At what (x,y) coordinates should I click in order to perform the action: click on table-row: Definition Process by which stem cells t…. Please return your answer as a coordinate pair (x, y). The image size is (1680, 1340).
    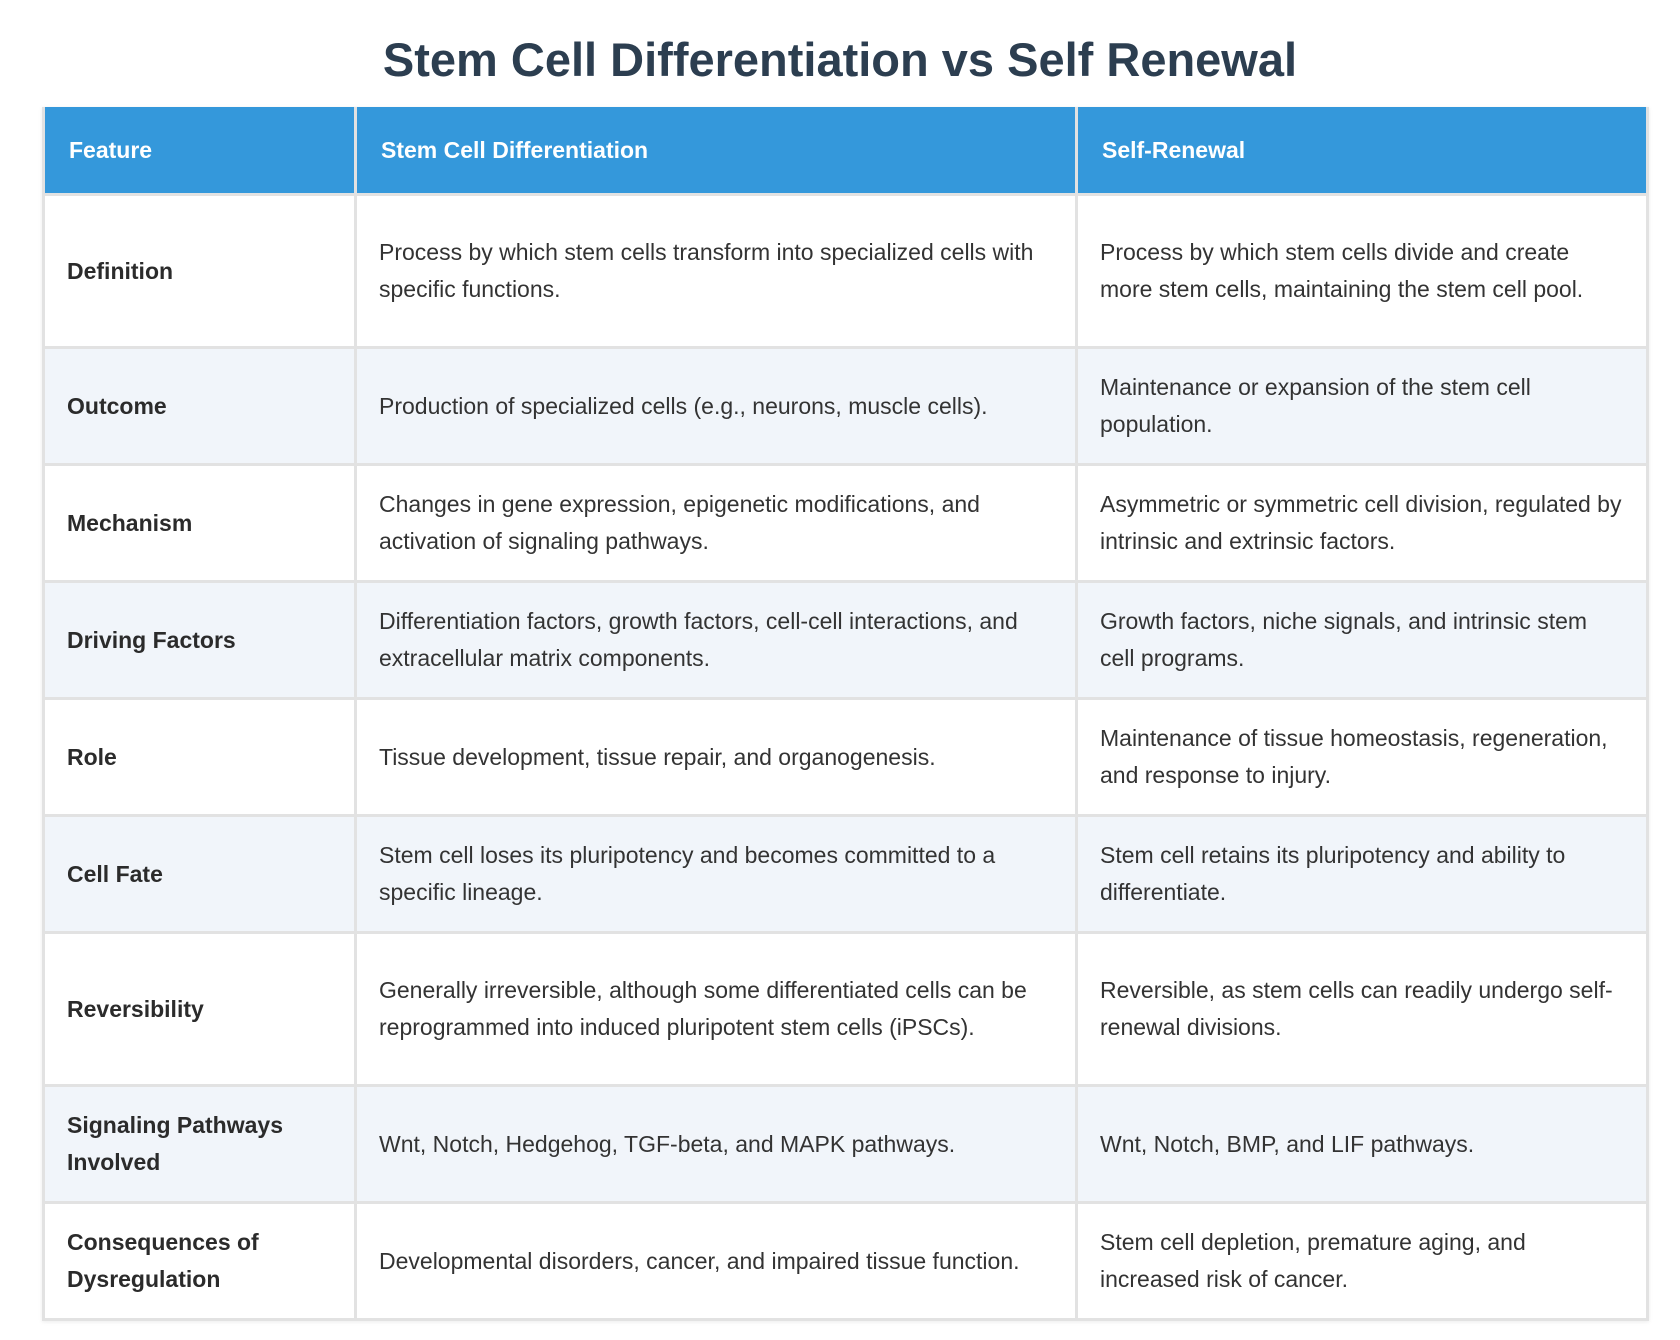
    Looking at the image, I should click on (845, 271).